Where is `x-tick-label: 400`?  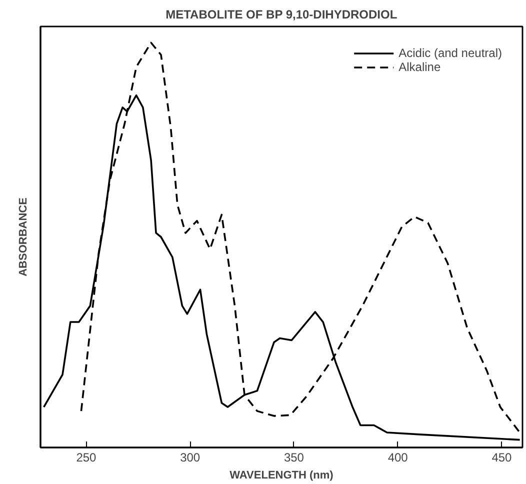 x-tick-label: 400 is located at coordinates (398, 457).